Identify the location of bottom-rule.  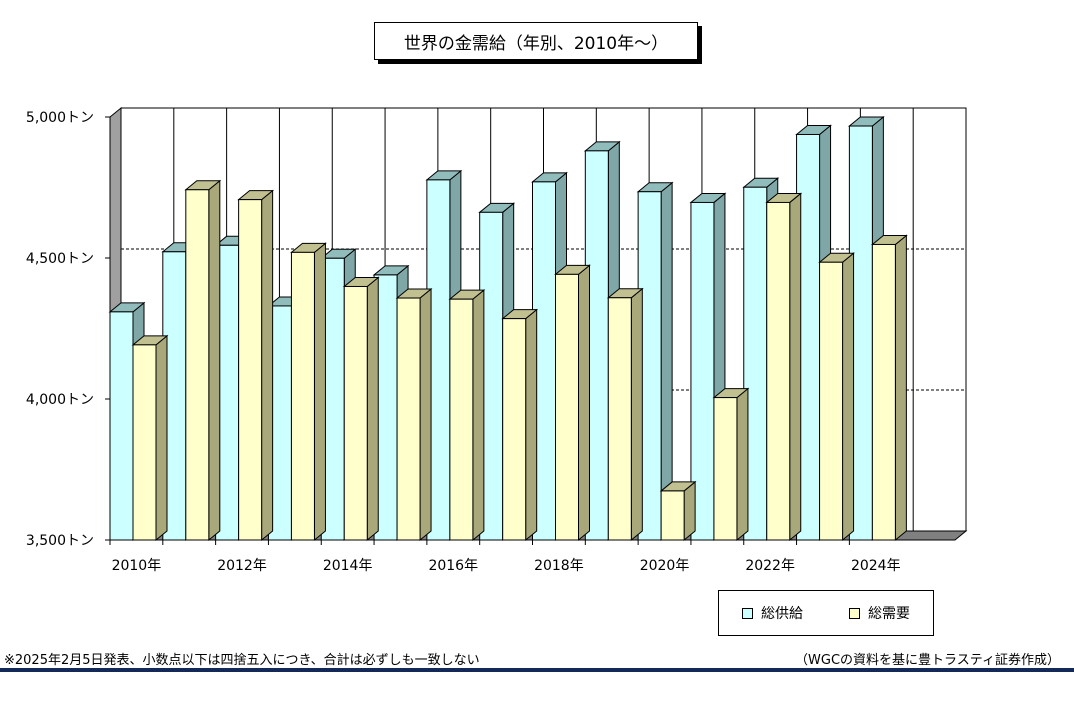
(537, 670).